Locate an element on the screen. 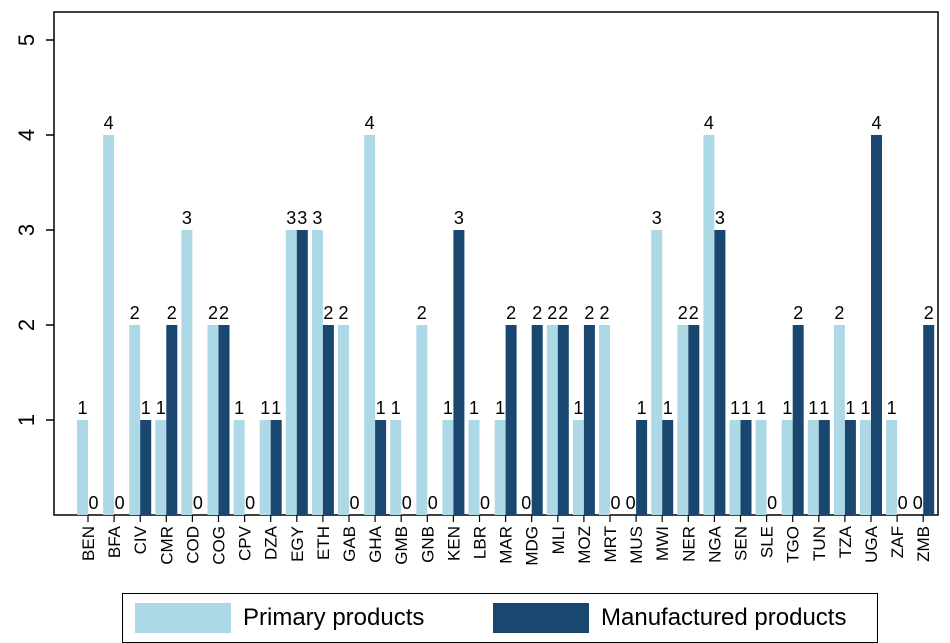  legend-swatch-primary is located at coordinates (183, 618).